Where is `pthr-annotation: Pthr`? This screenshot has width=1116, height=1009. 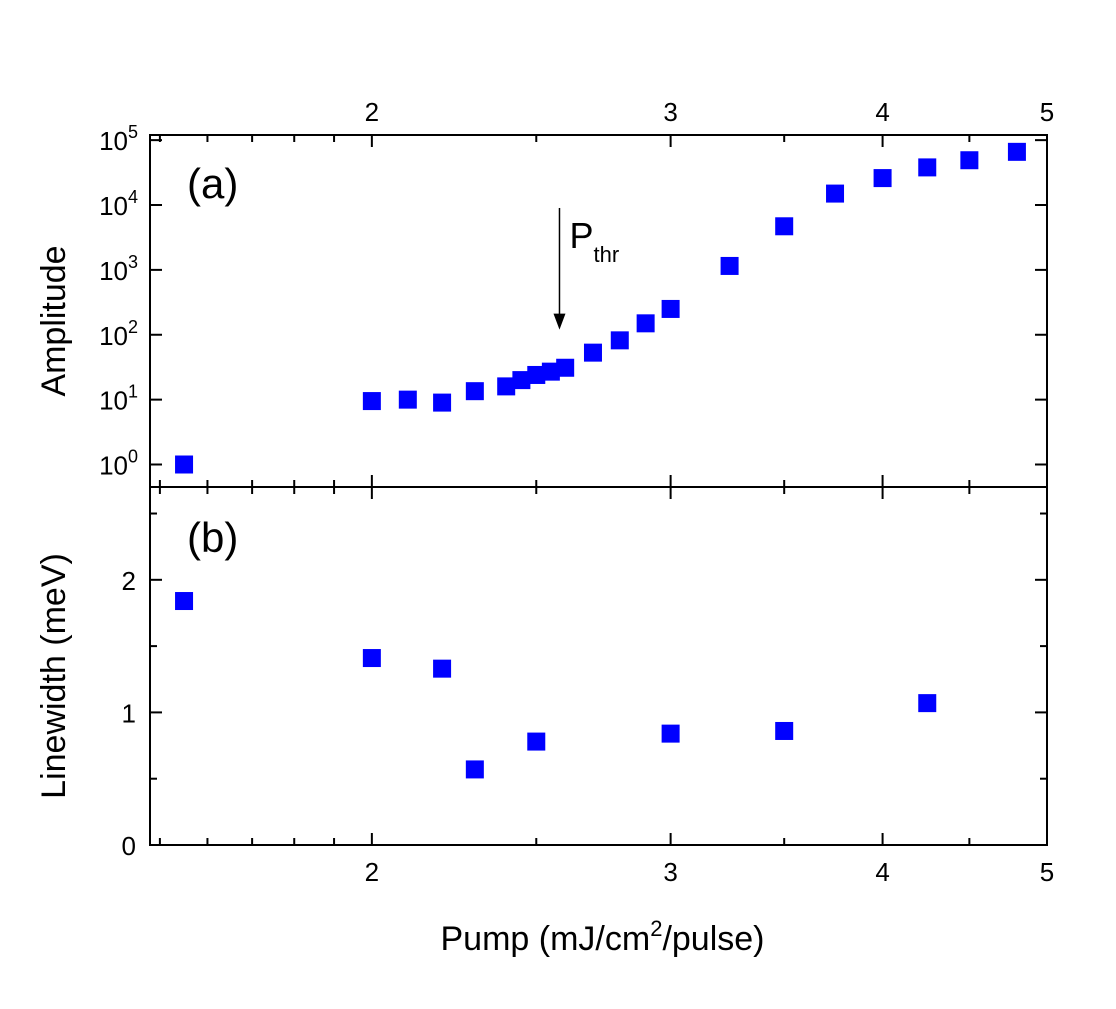 pthr-annotation: Pthr is located at coordinates (594, 241).